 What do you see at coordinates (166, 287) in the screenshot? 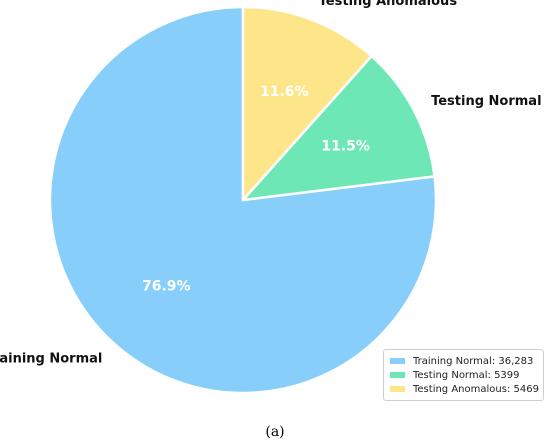
I see `pie-percent-label: 76.9%` at bounding box center [166, 287].